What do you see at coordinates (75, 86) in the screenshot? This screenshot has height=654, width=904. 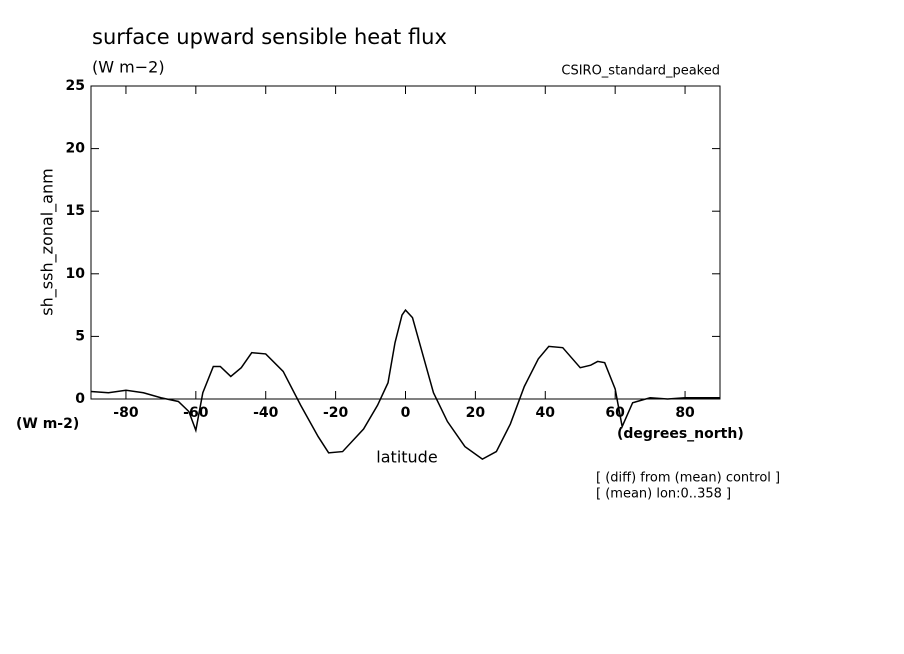 I see `y-tick-label: 25` at bounding box center [75, 86].